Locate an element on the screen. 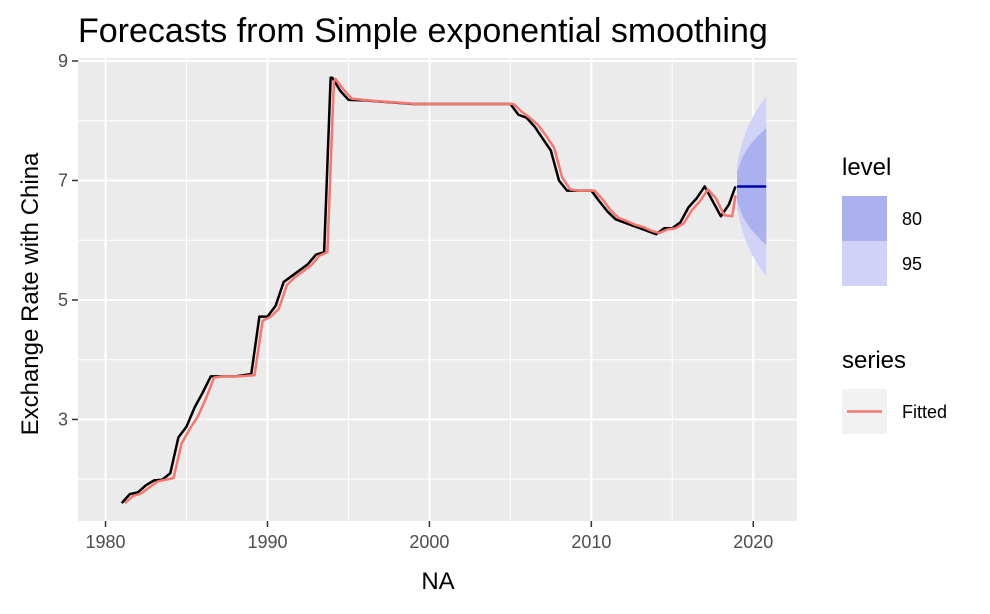 The width and height of the screenshot is (990, 614). legend-series-title: series is located at coordinates (874, 360).